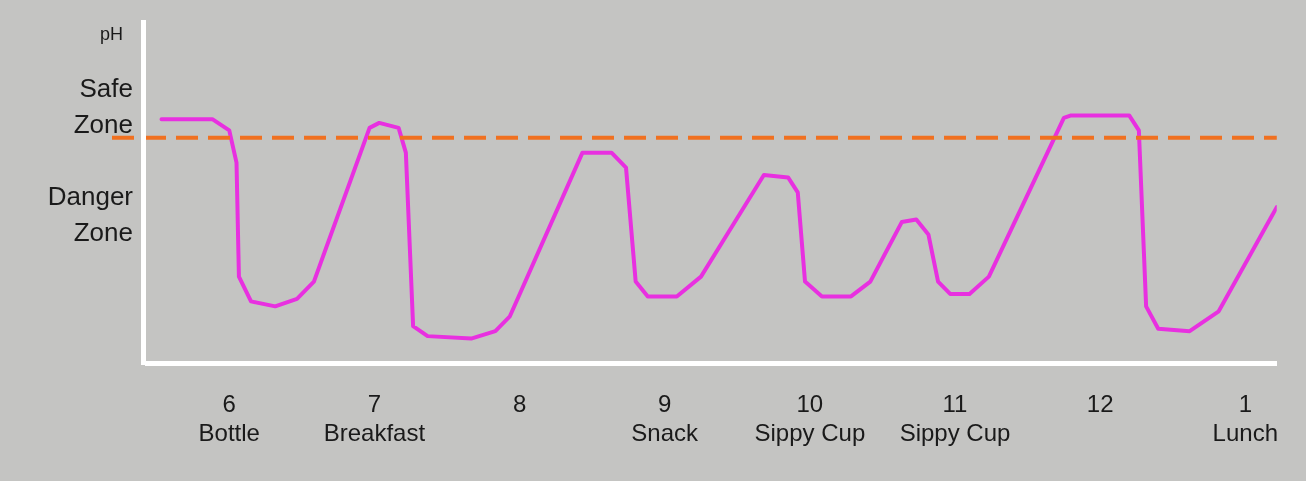 This screenshot has width=1306, height=481. Describe the element at coordinates (111, 34) in the screenshot. I see `y-axis-title: pH` at that location.